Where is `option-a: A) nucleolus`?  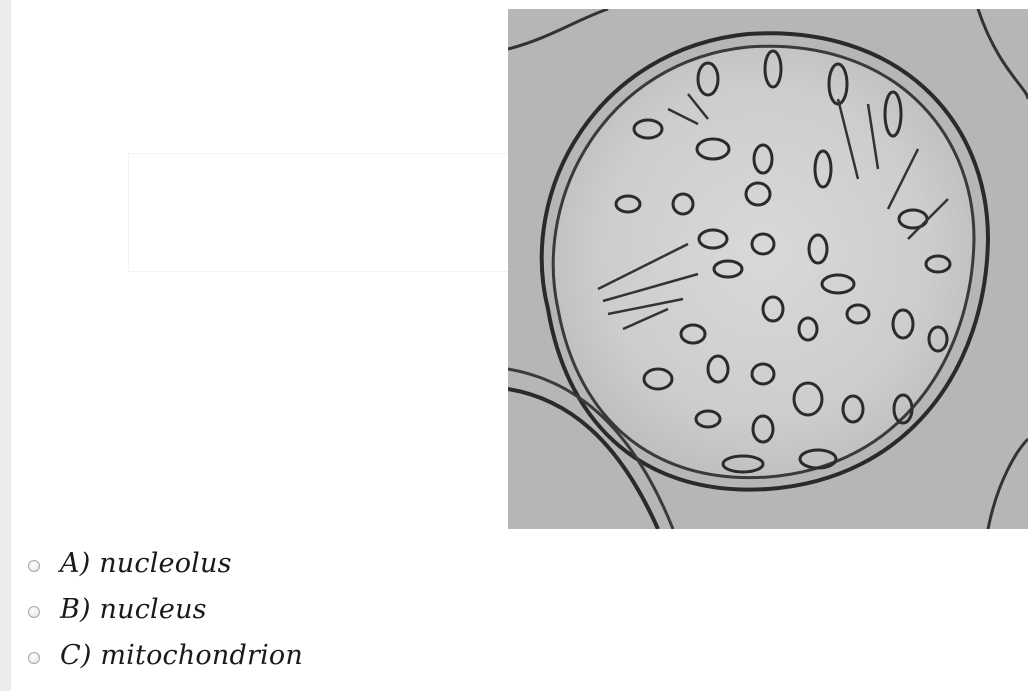
option-a: A) nucleolus is located at coordinates (165, 563).